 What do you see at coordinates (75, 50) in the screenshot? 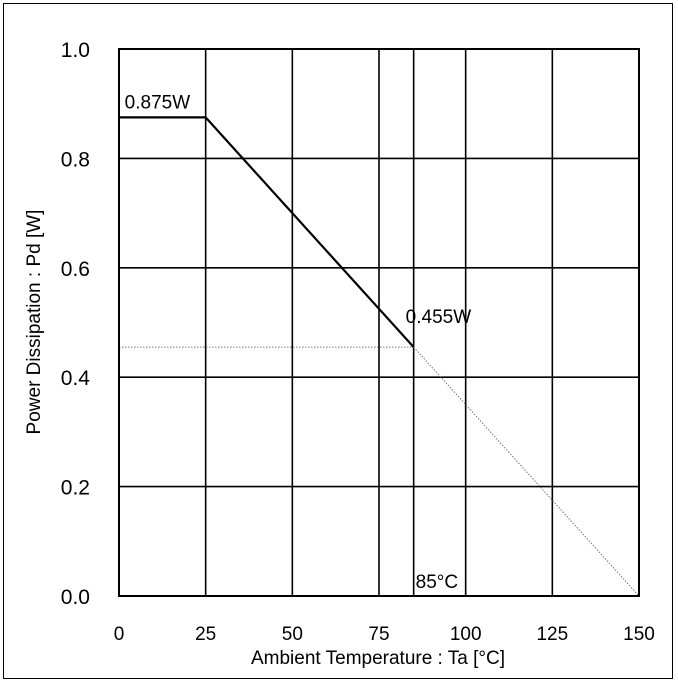
I see `y-tick-label: 1.0` at bounding box center [75, 50].